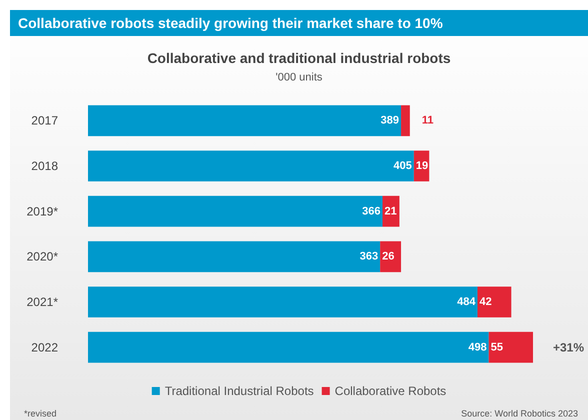 This screenshot has height=420, width=588. What do you see at coordinates (388, 256) in the screenshot?
I see `data-label: 26` at bounding box center [388, 256].